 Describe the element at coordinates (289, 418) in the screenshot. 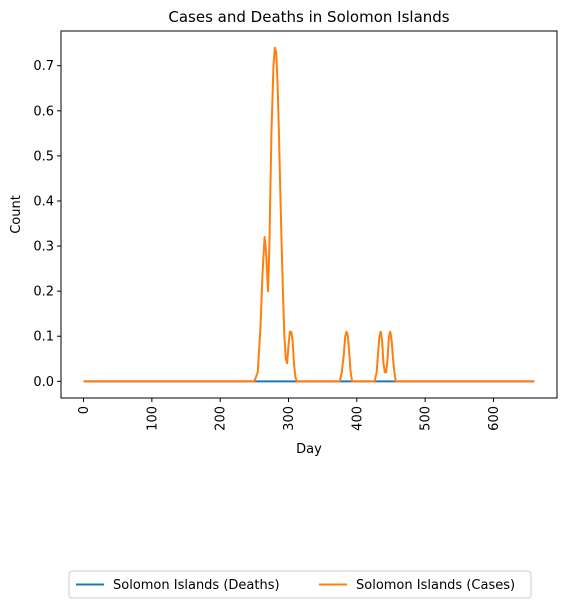

I see `x-tick-label: 300` at that location.